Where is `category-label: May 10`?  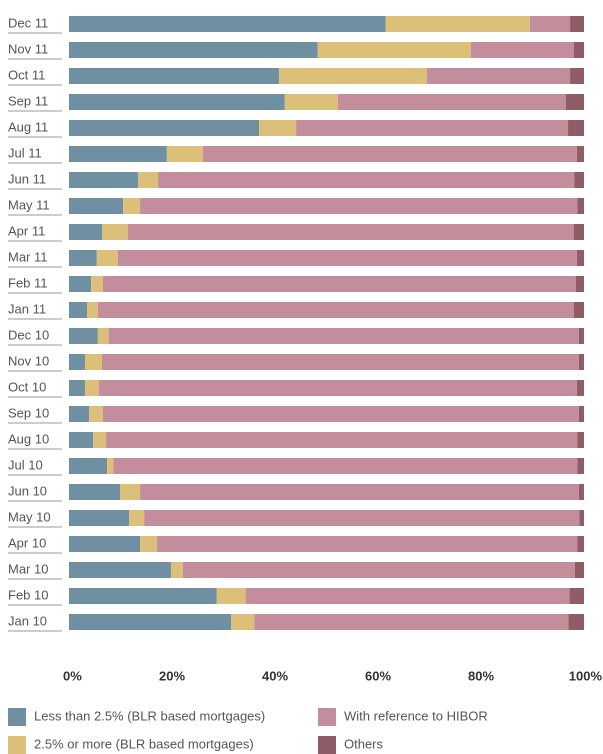 category-label: May 10 is located at coordinates (29, 516).